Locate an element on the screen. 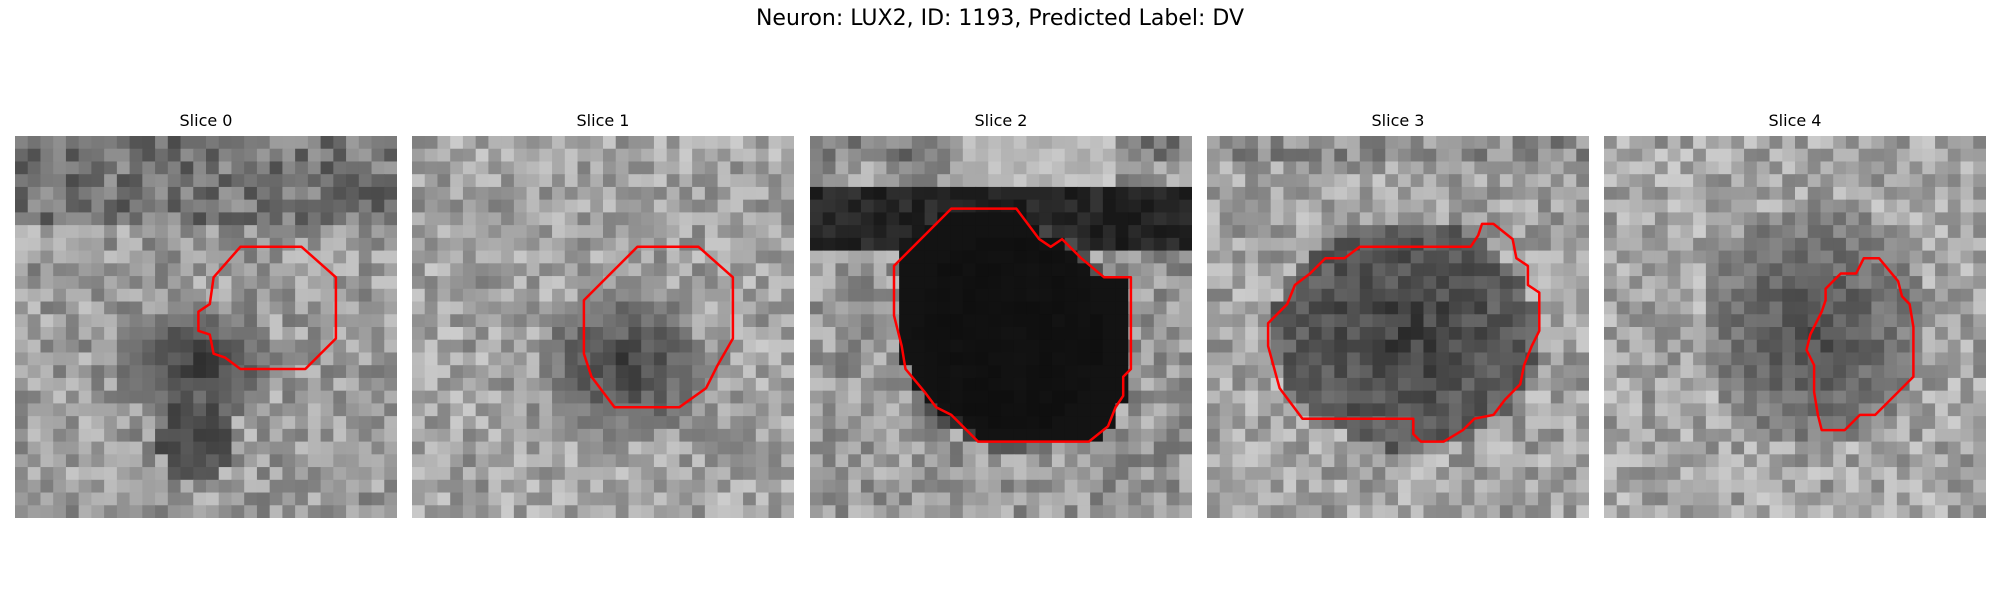  slice-panel-4: Slice 4 is located at coordinates (1795, 314).